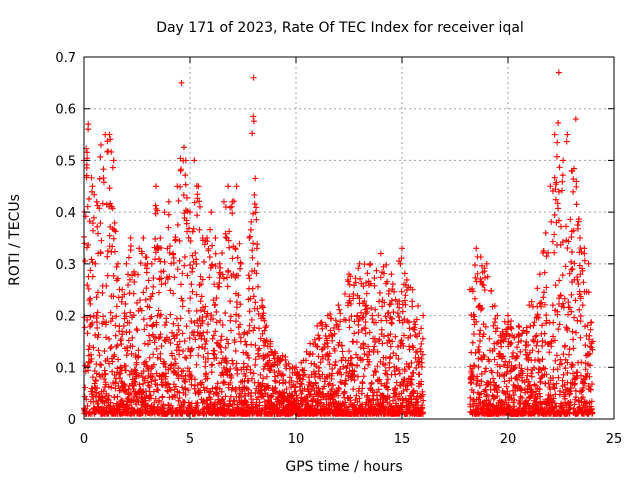 The height and width of the screenshot is (480, 640). Describe the element at coordinates (65, 317) in the screenshot. I see `y-tick-label: 0.2` at that location.